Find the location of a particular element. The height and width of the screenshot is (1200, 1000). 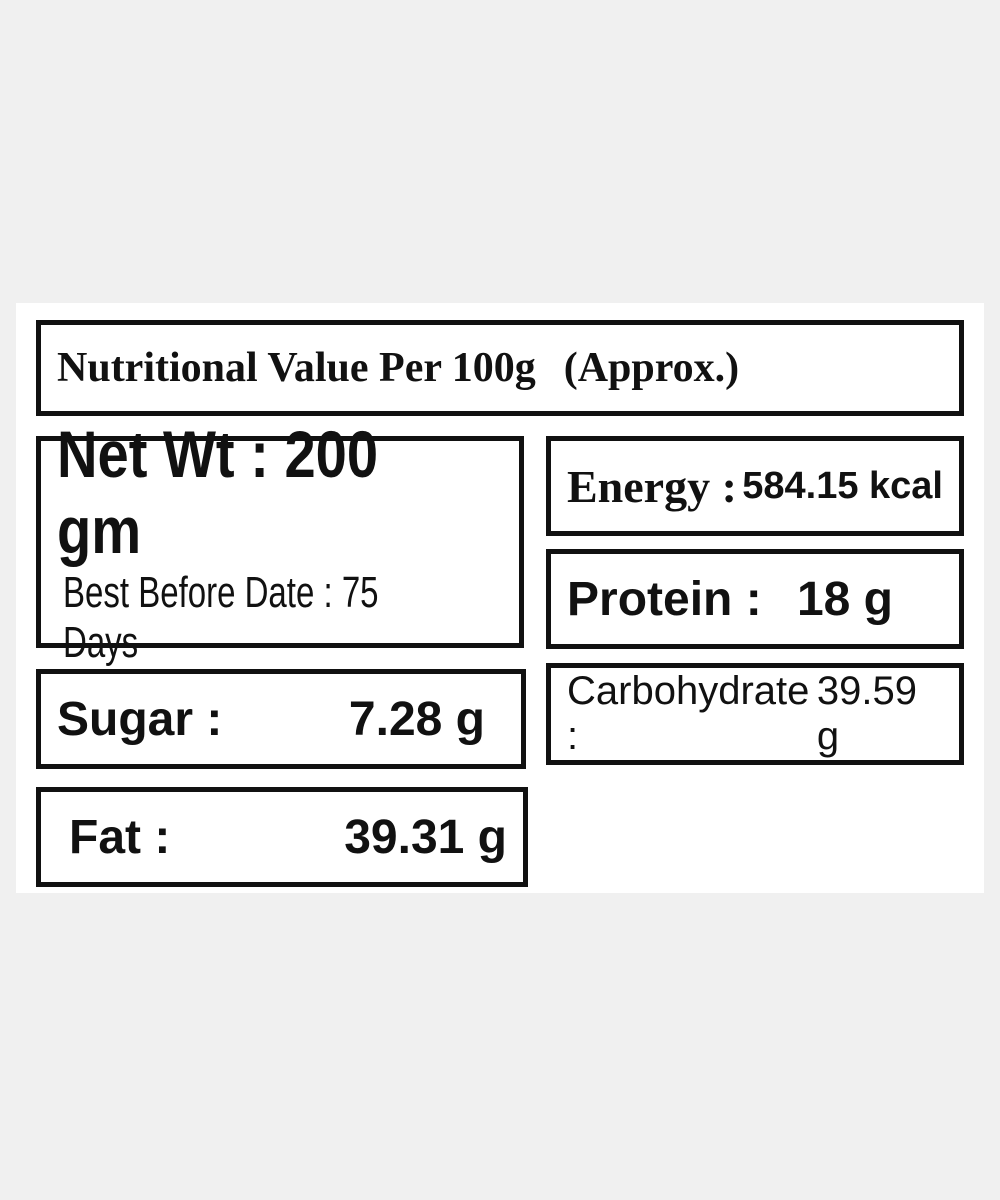

title: Nutritional Value Per 100g is located at coordinates (296, 368).